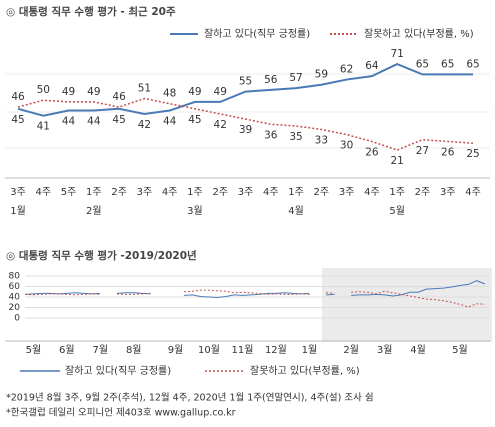 This screenshot has height=427, width=495. I want to click on x-tick-label: 11월, so click(242, 350).